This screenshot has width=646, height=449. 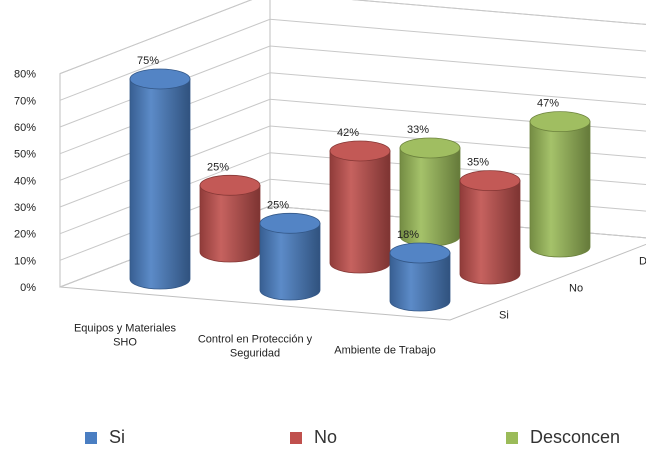 I want to click on y-axis: 0% 10% 20% 30% 40% 50% 60% 70% 80%, so click(x=25, y=181).